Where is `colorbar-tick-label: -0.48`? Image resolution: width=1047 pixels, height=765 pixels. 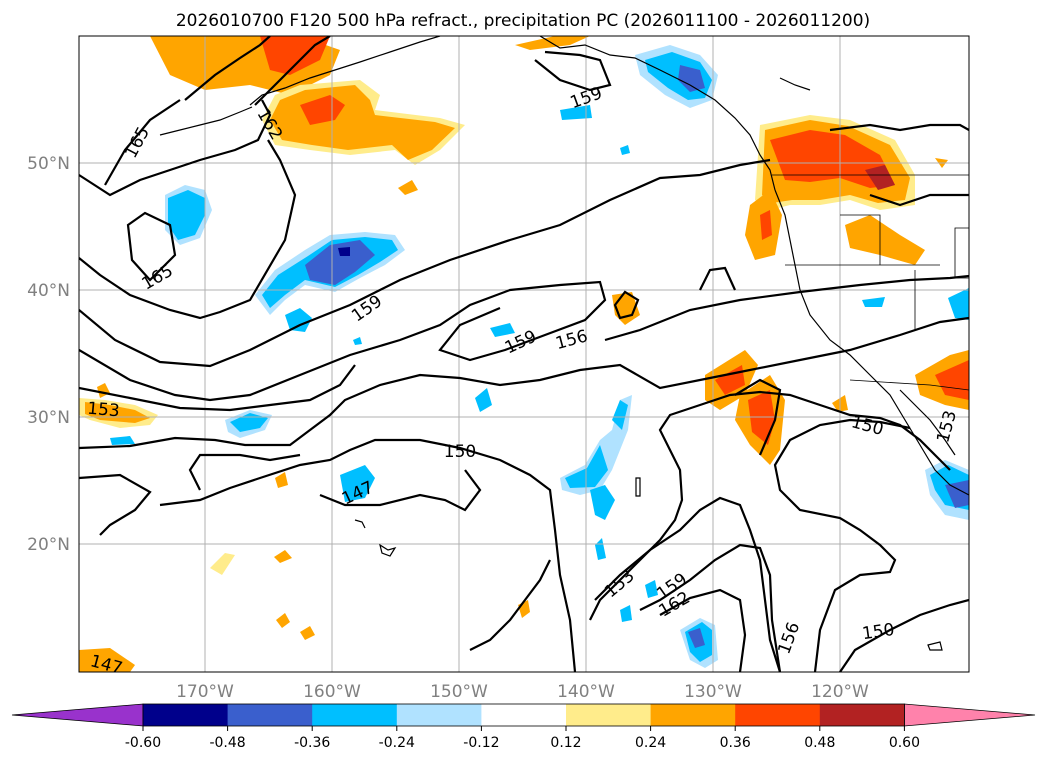 colorbar-tick-label: -0.48 is located at coordinates (227, 743).